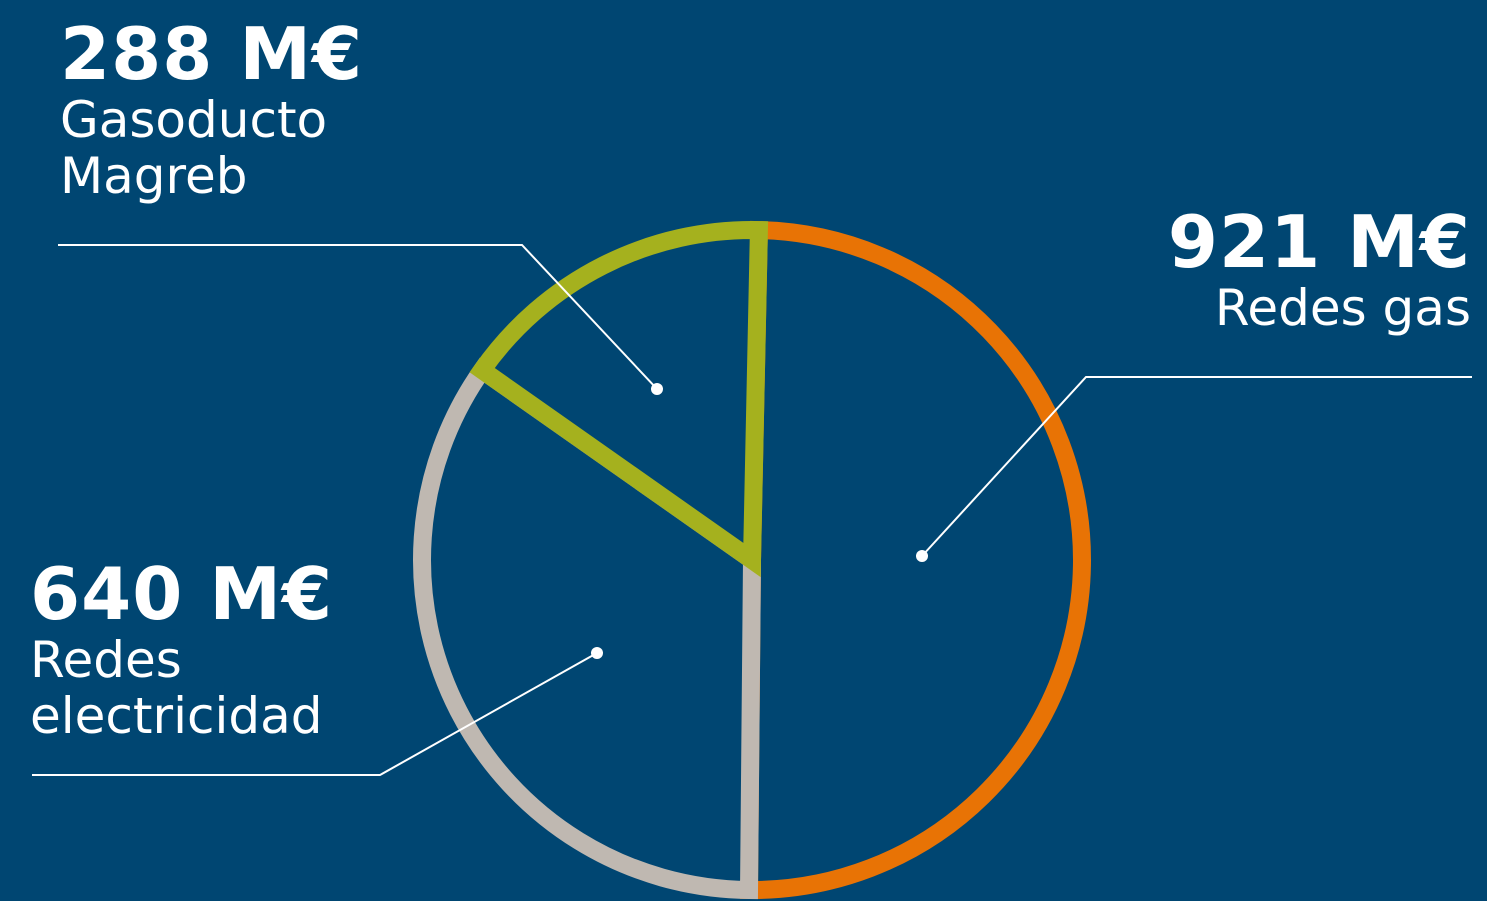 This screenshot has height=901, width=1487. Describe the element at coordinates (106, 660) in the screenshot. I see `slice-name-redes-elec-line1: Redes` at that location.